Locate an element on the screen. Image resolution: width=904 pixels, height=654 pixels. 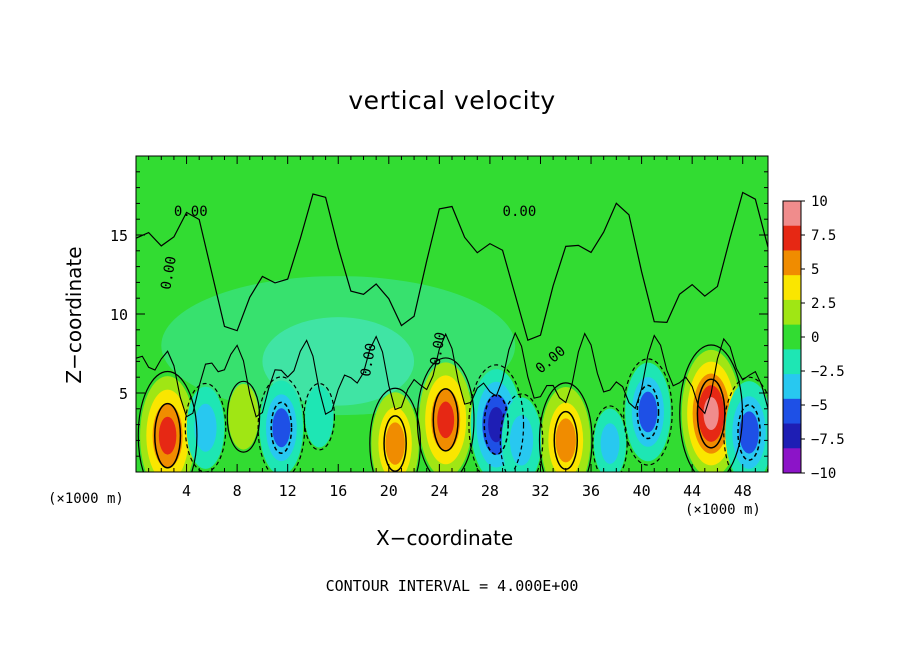
colorbar-tick-label: −5 is located at coordinates (819, 406).